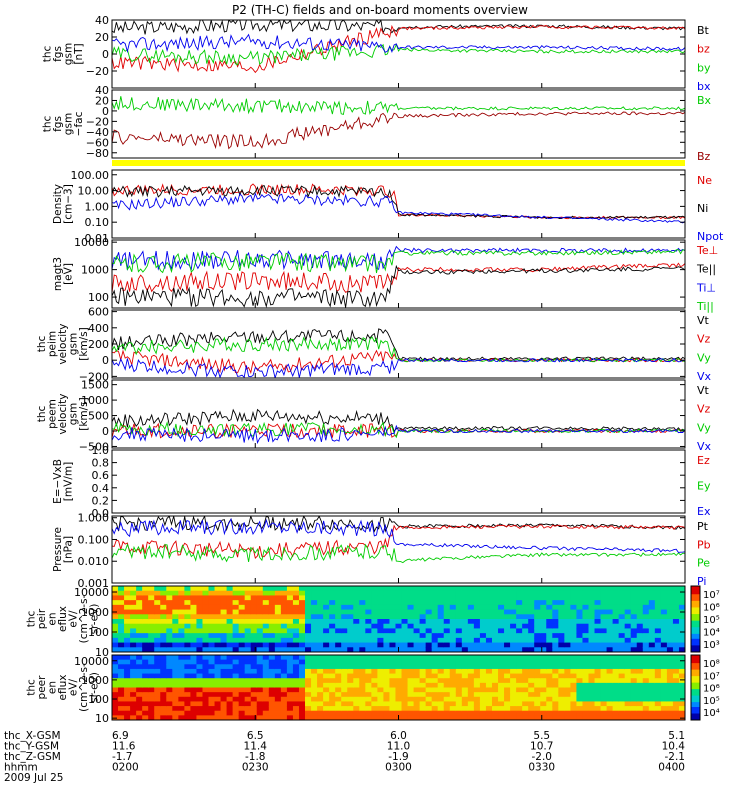  Describe the element at coordinates (97, 206) in the screenshot. I see `y-tick-label: 1.00` at that location.